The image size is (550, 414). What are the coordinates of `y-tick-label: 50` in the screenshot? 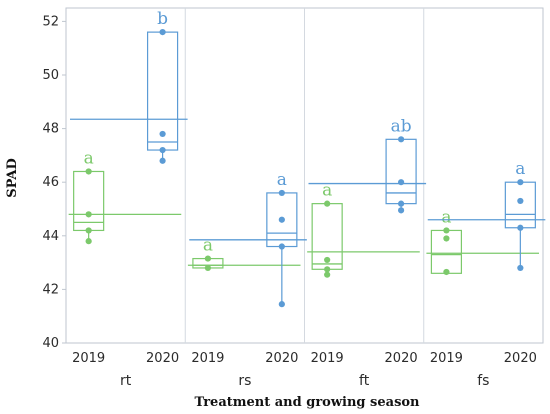 It's located at (50, 75).